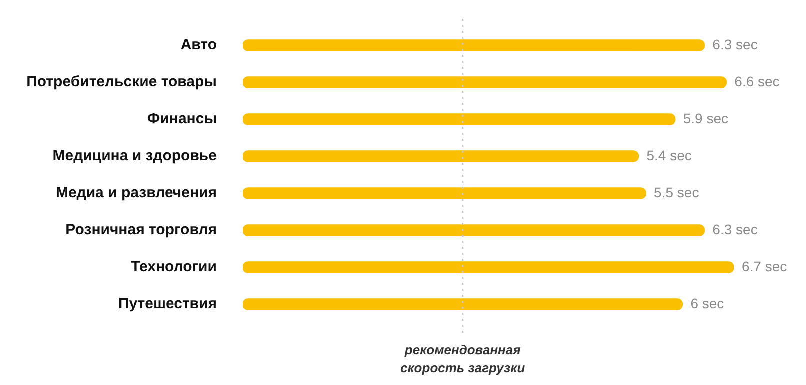 This screenshot has width=806, height=385. Describe the element at coordinates (677, 192) in the screenshot. I see `data-label: 5.5 sec` at that location.